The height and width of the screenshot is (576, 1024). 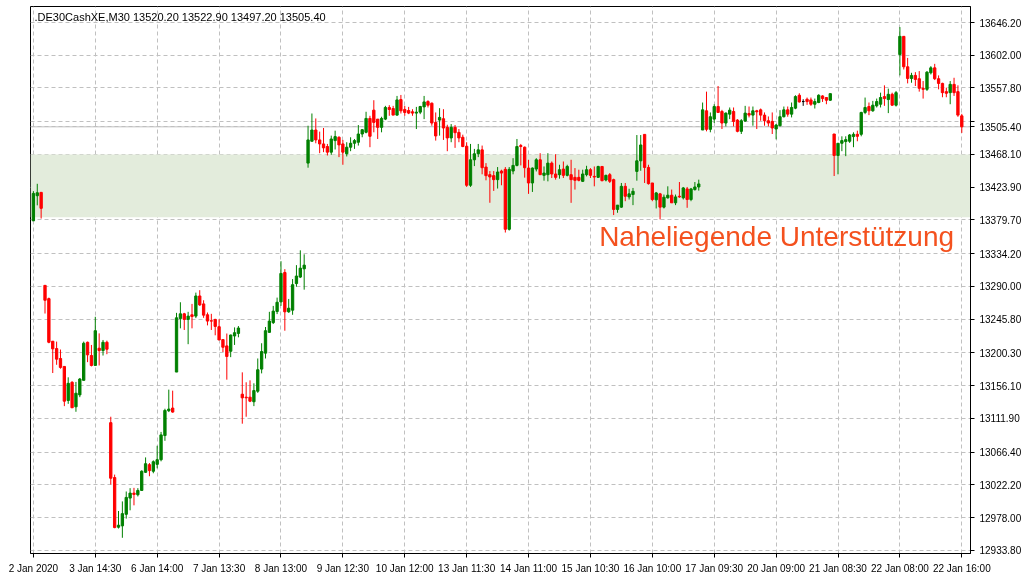 I want to click on y-tick-label: 13111.90, so click(x=1000, y=419).